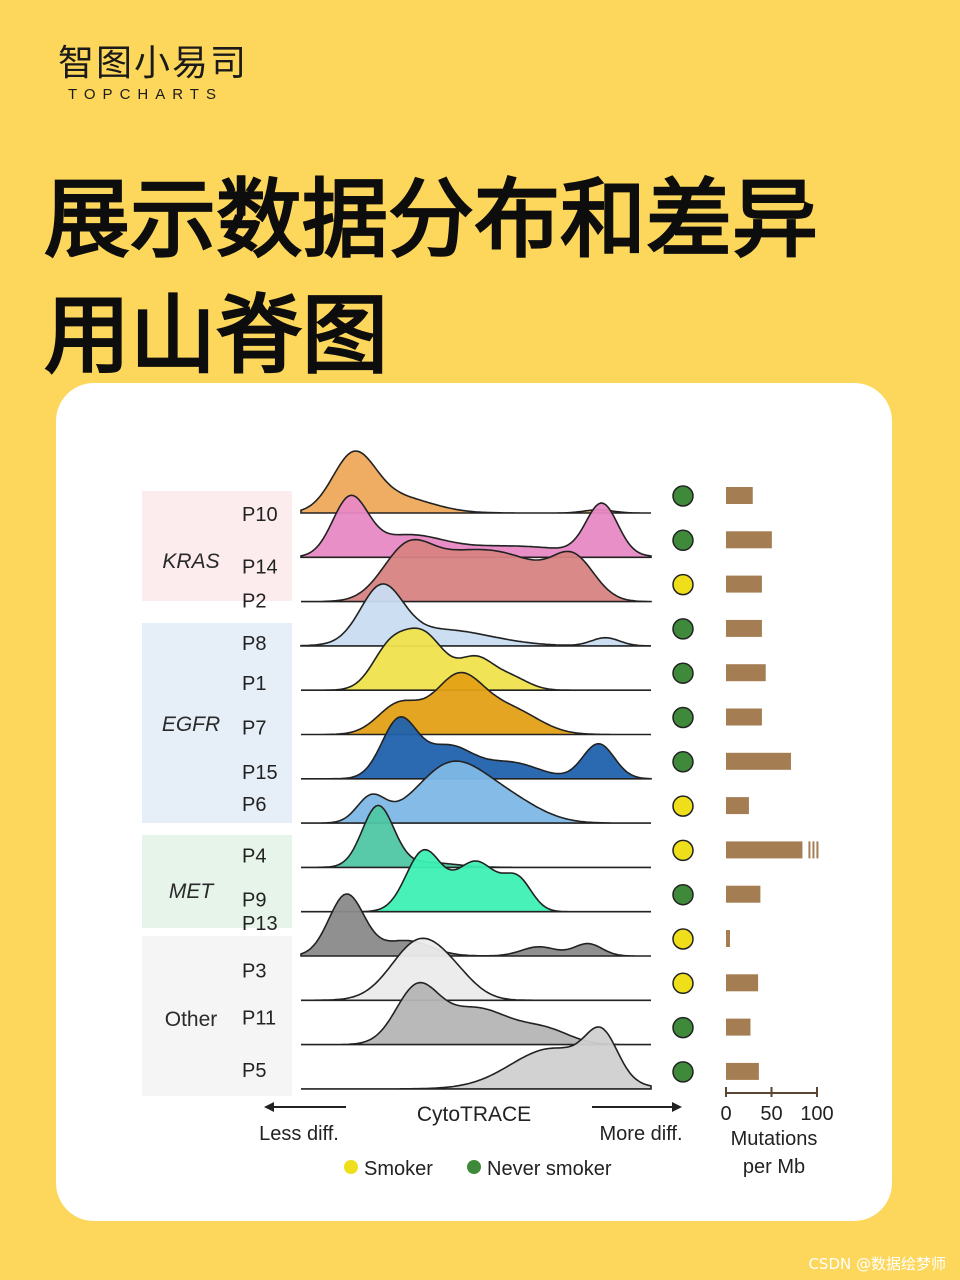  What do you see at coordinates (259, 1019) in the screenshot?
I see `patient-label-p11: P11` at bounding box center [259, 1019].